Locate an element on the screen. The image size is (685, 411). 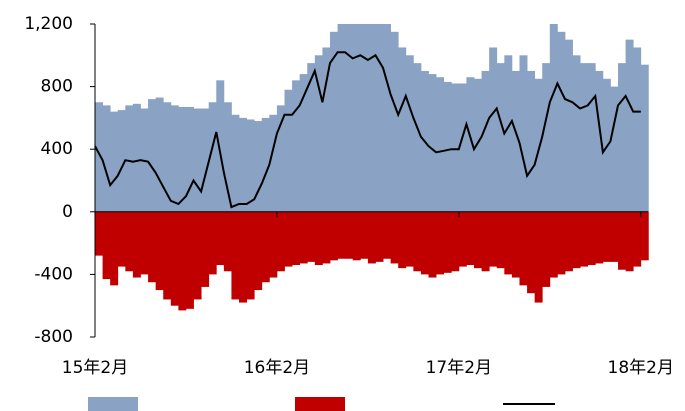
x-tick-label: 18年2月 is located at coordinates (641, 368).